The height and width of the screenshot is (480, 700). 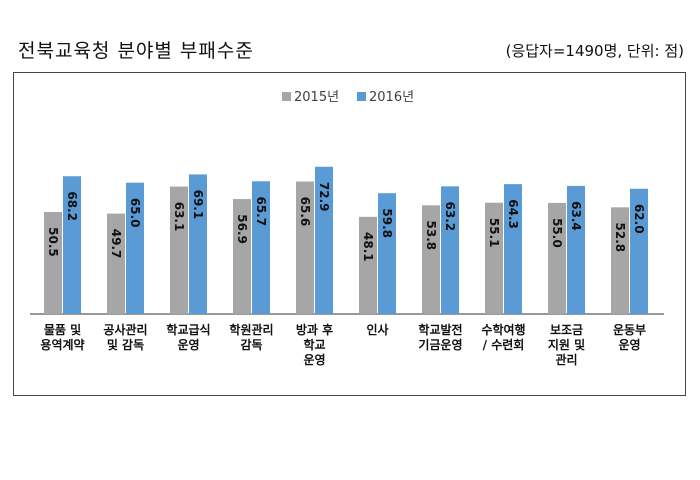 I want to click on data-label-2016년-2: 69.1, so click(x=198, y=205).